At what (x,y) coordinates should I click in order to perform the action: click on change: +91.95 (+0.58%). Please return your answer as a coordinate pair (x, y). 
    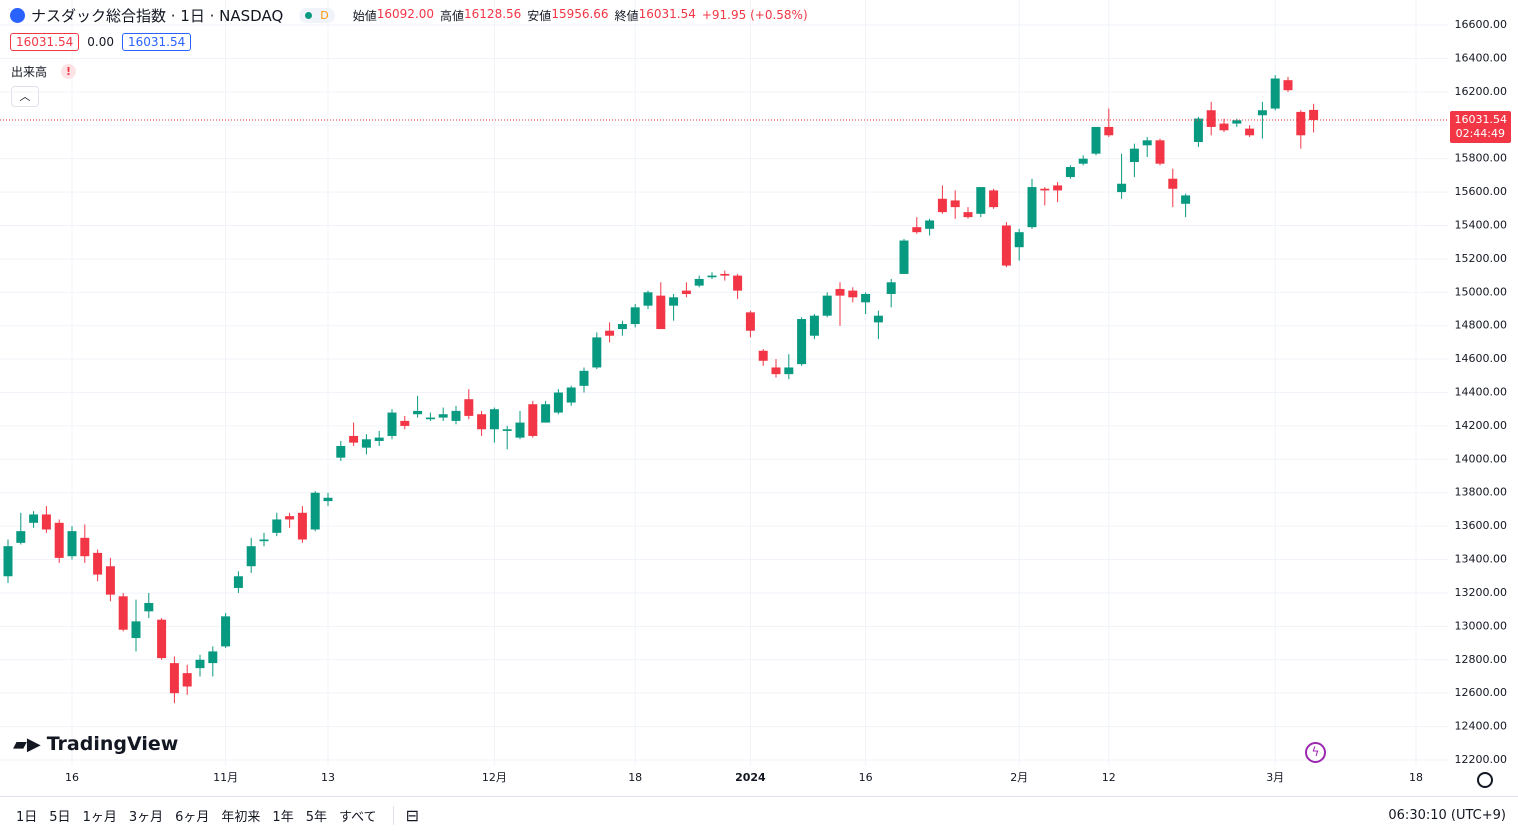
    Looking at the image, I should click on (754, 15).